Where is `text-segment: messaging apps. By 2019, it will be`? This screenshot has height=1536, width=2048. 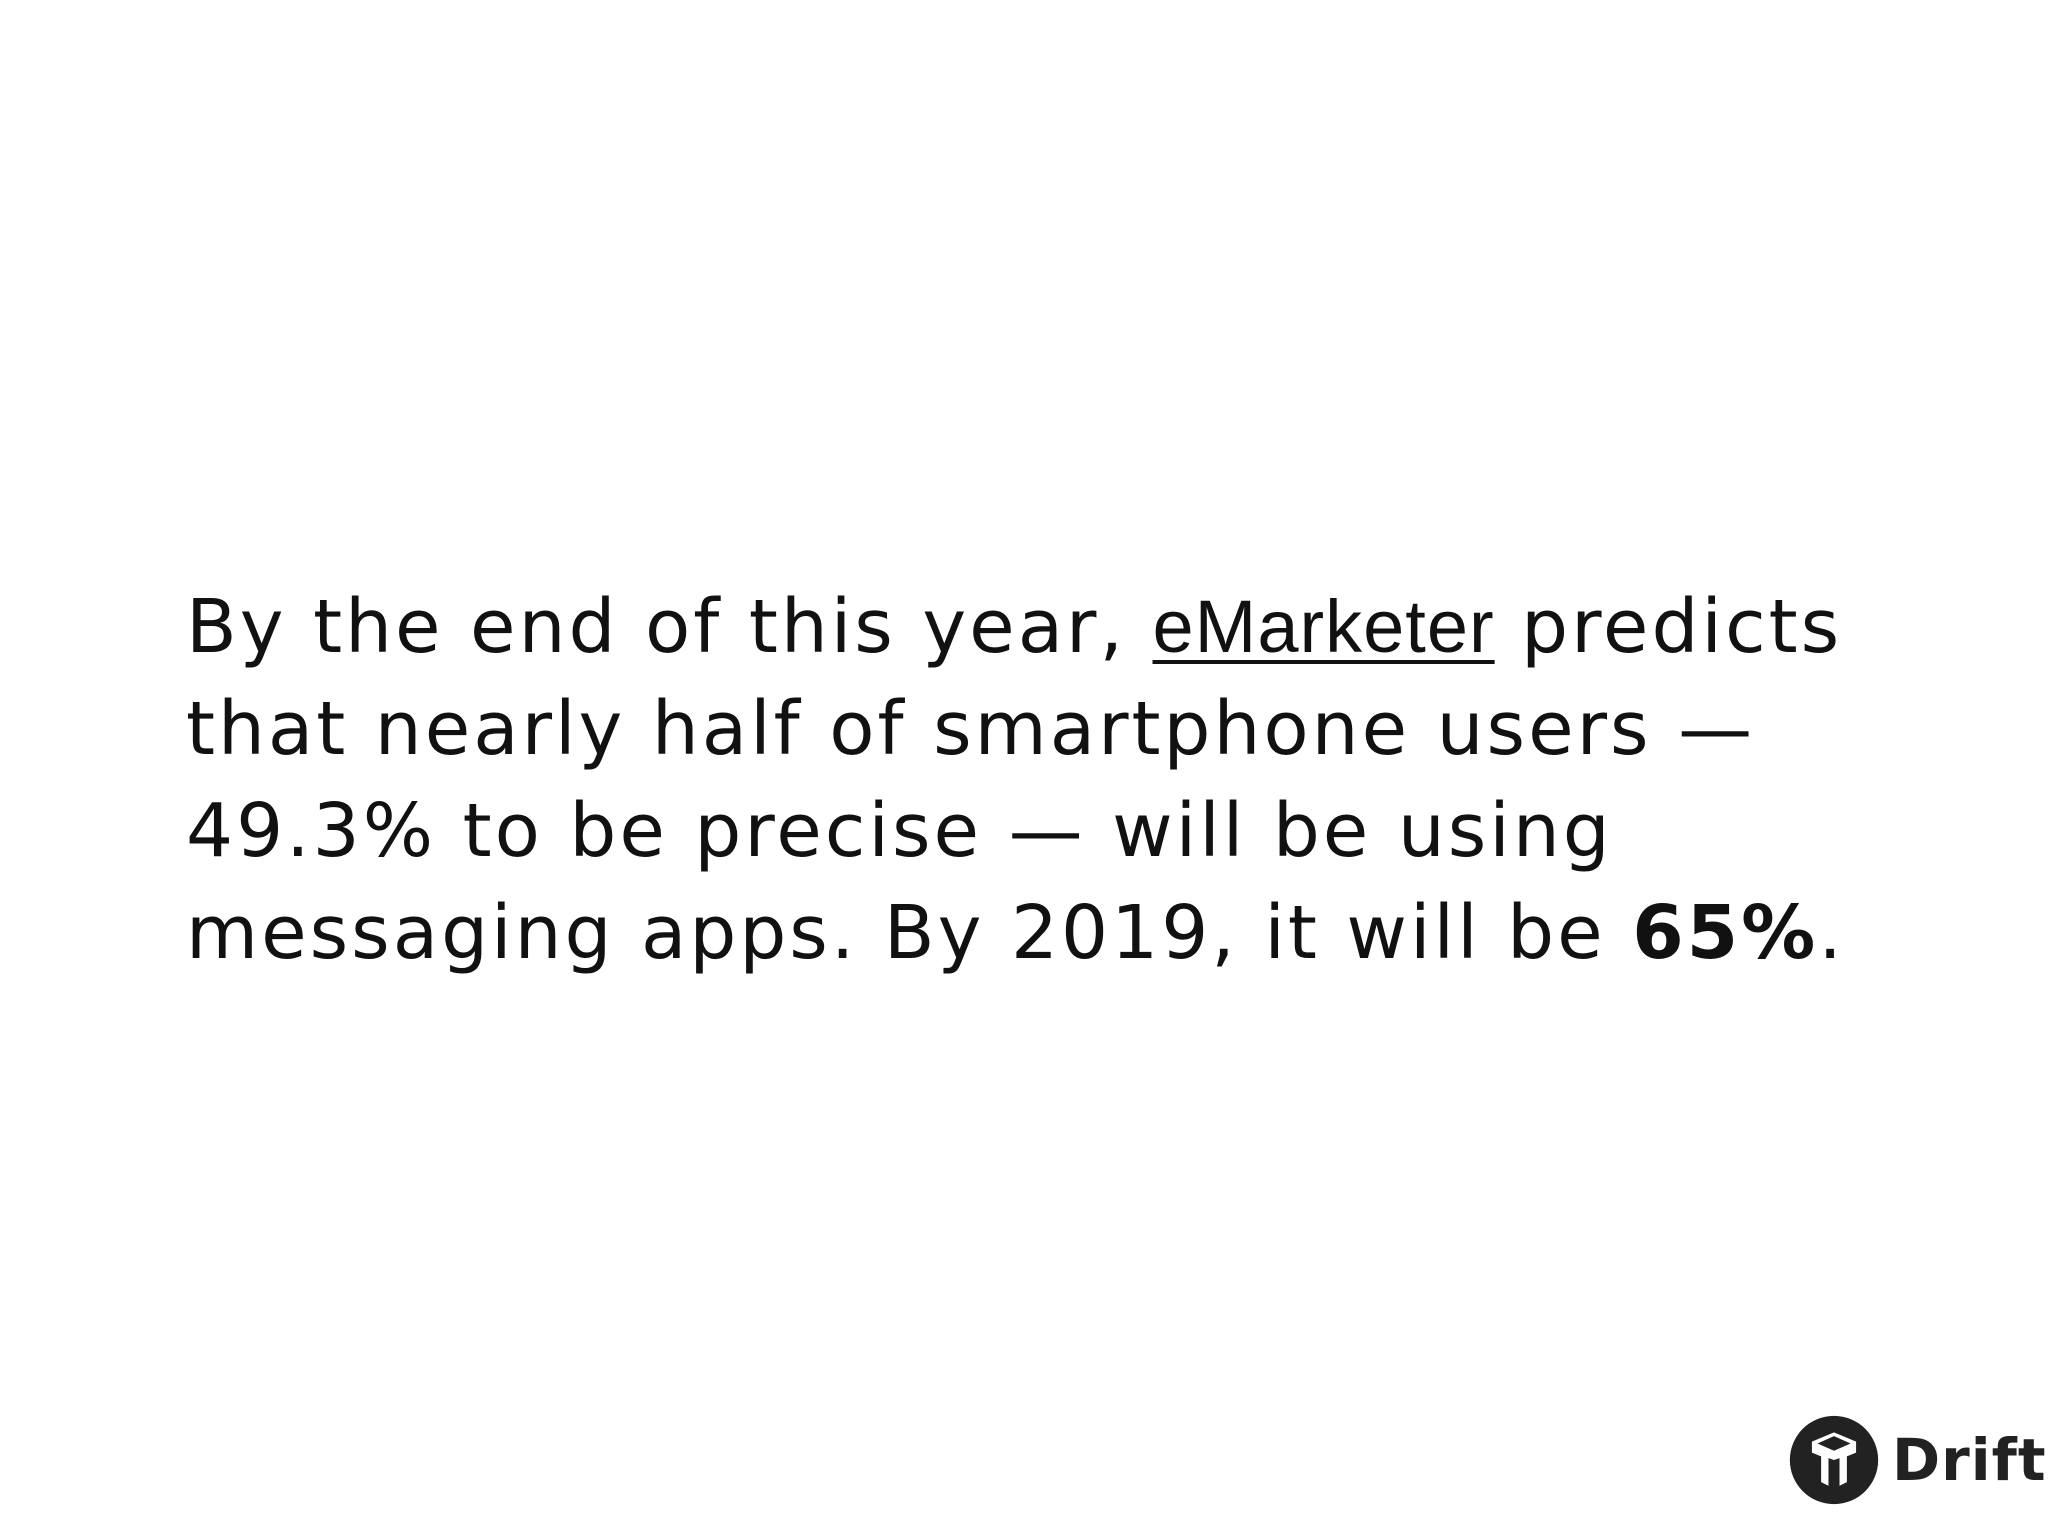
text-segment: messaging apps. By 2019, it will be is located at coordinates (909, 933).